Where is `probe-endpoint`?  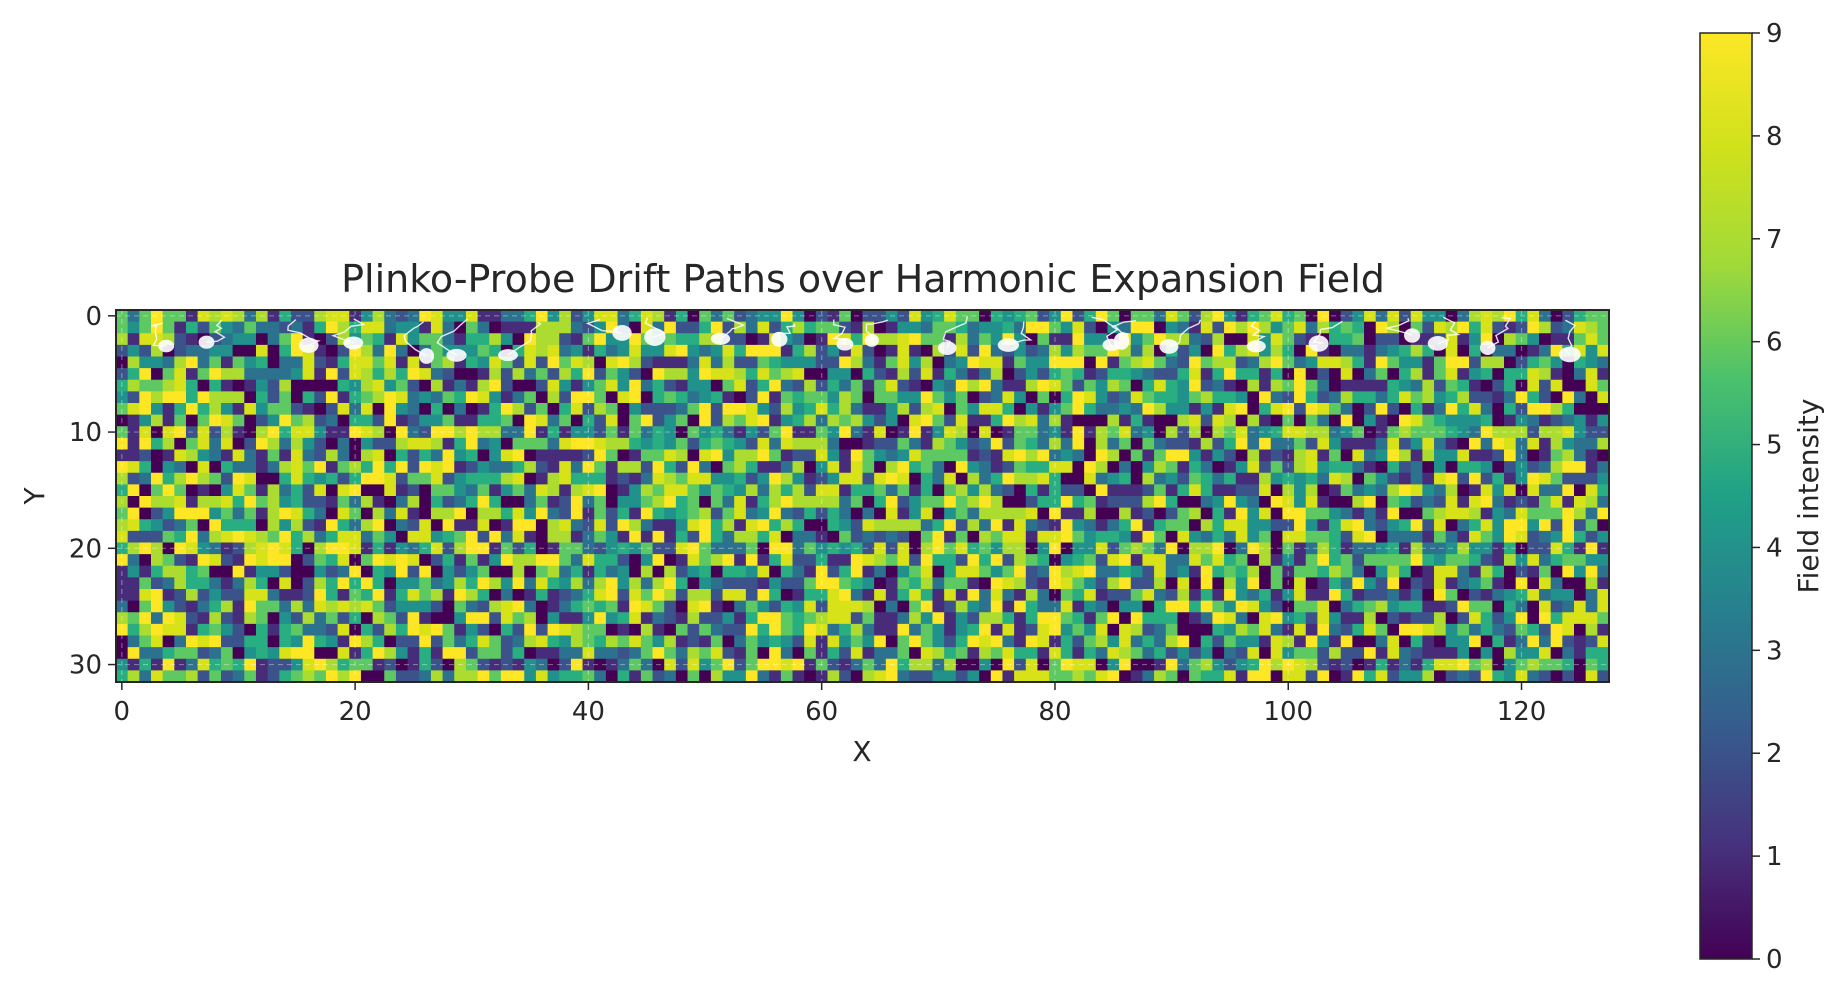 probe-endpoint is located at coordinates (308, 345).